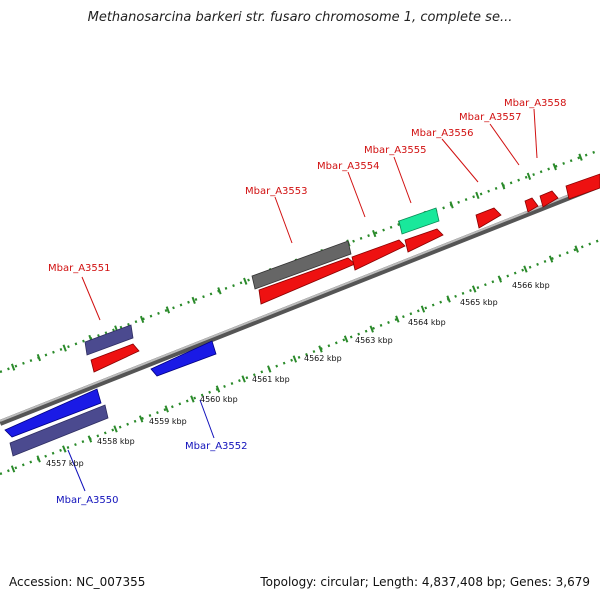 The width and height of the screenshot is (600, 600). I want to click on kbp-label-4564: 4564 kbp, so click(427, 322).